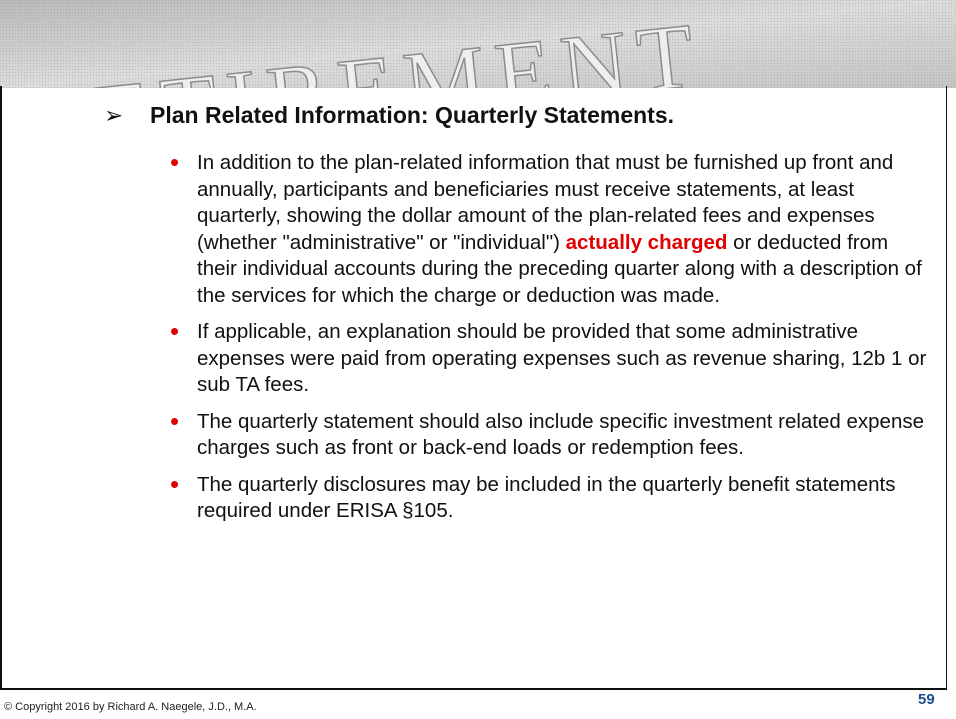  Describe the element at coordinates (926, 699) in the screenshot. I see `page-number: 59` at that location.